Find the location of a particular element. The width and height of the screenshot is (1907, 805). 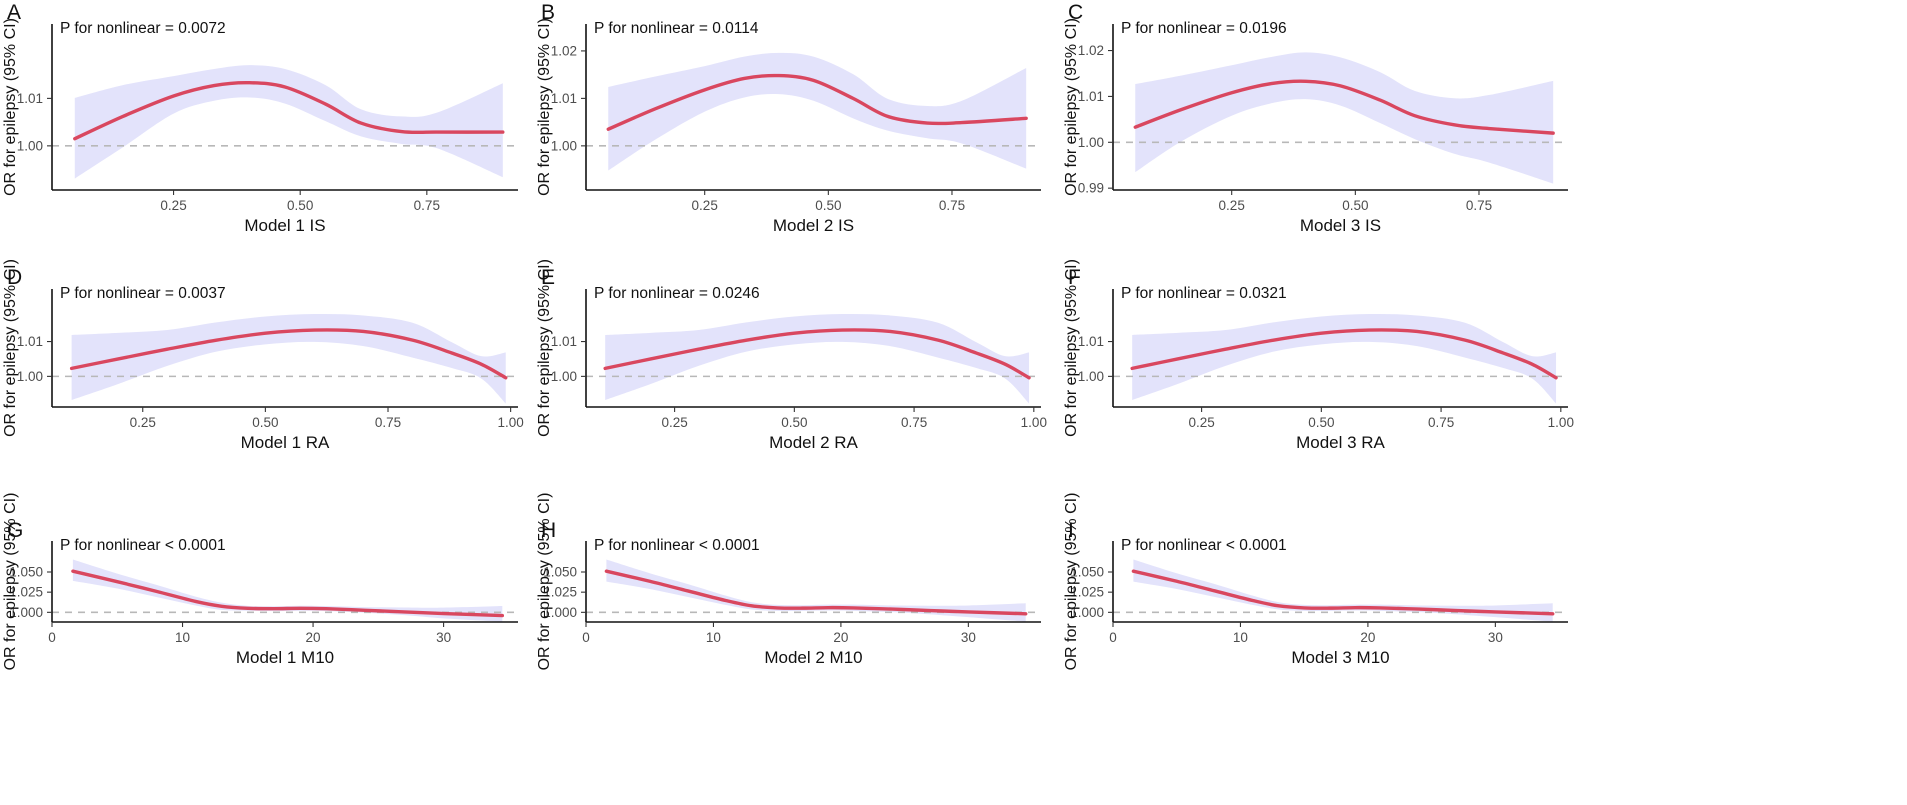

panel-letter: F is located at coordinates (1074, 277).